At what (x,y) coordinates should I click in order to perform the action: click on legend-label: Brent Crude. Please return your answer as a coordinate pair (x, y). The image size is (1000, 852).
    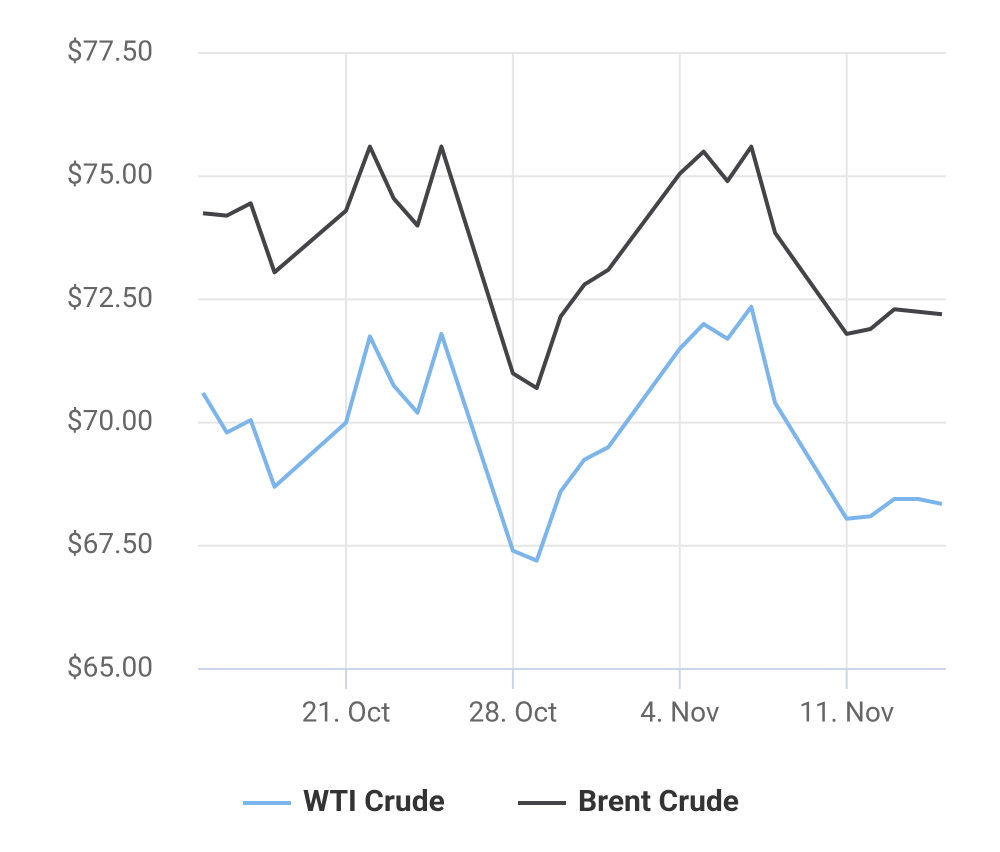
    Looking at the image, I should click on (658, 801).